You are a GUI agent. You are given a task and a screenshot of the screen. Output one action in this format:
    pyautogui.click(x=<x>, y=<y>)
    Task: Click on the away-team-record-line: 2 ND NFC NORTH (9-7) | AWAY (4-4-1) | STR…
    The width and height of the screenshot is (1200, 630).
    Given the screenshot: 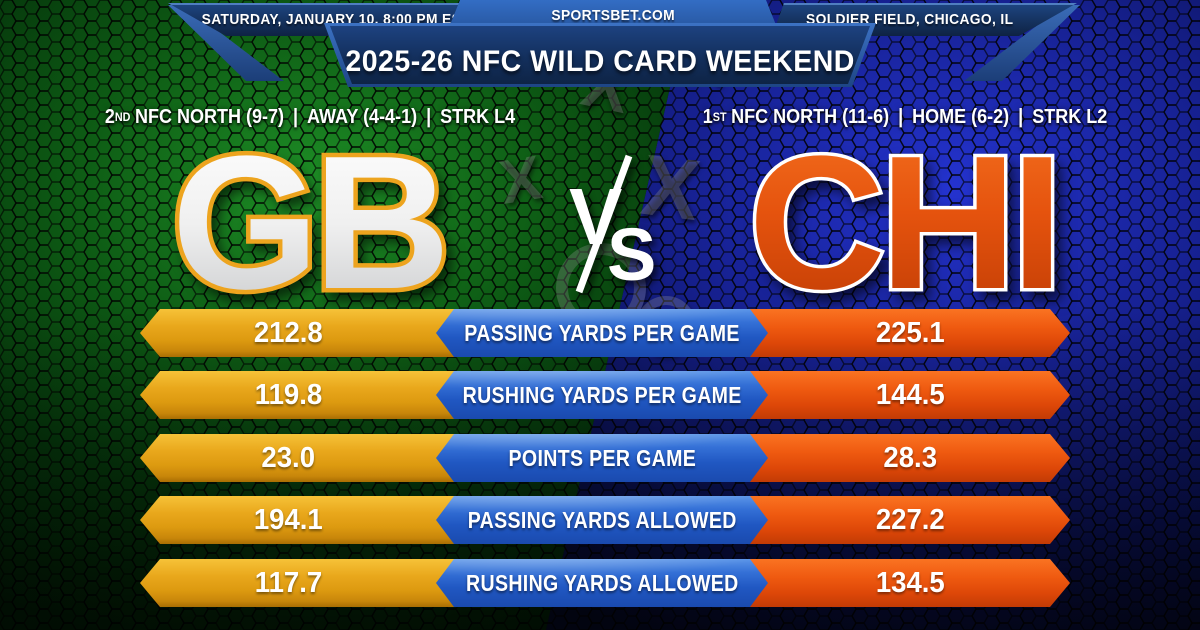 What is the action you would take?
    pyautogui.click(x=310, y=117)
    